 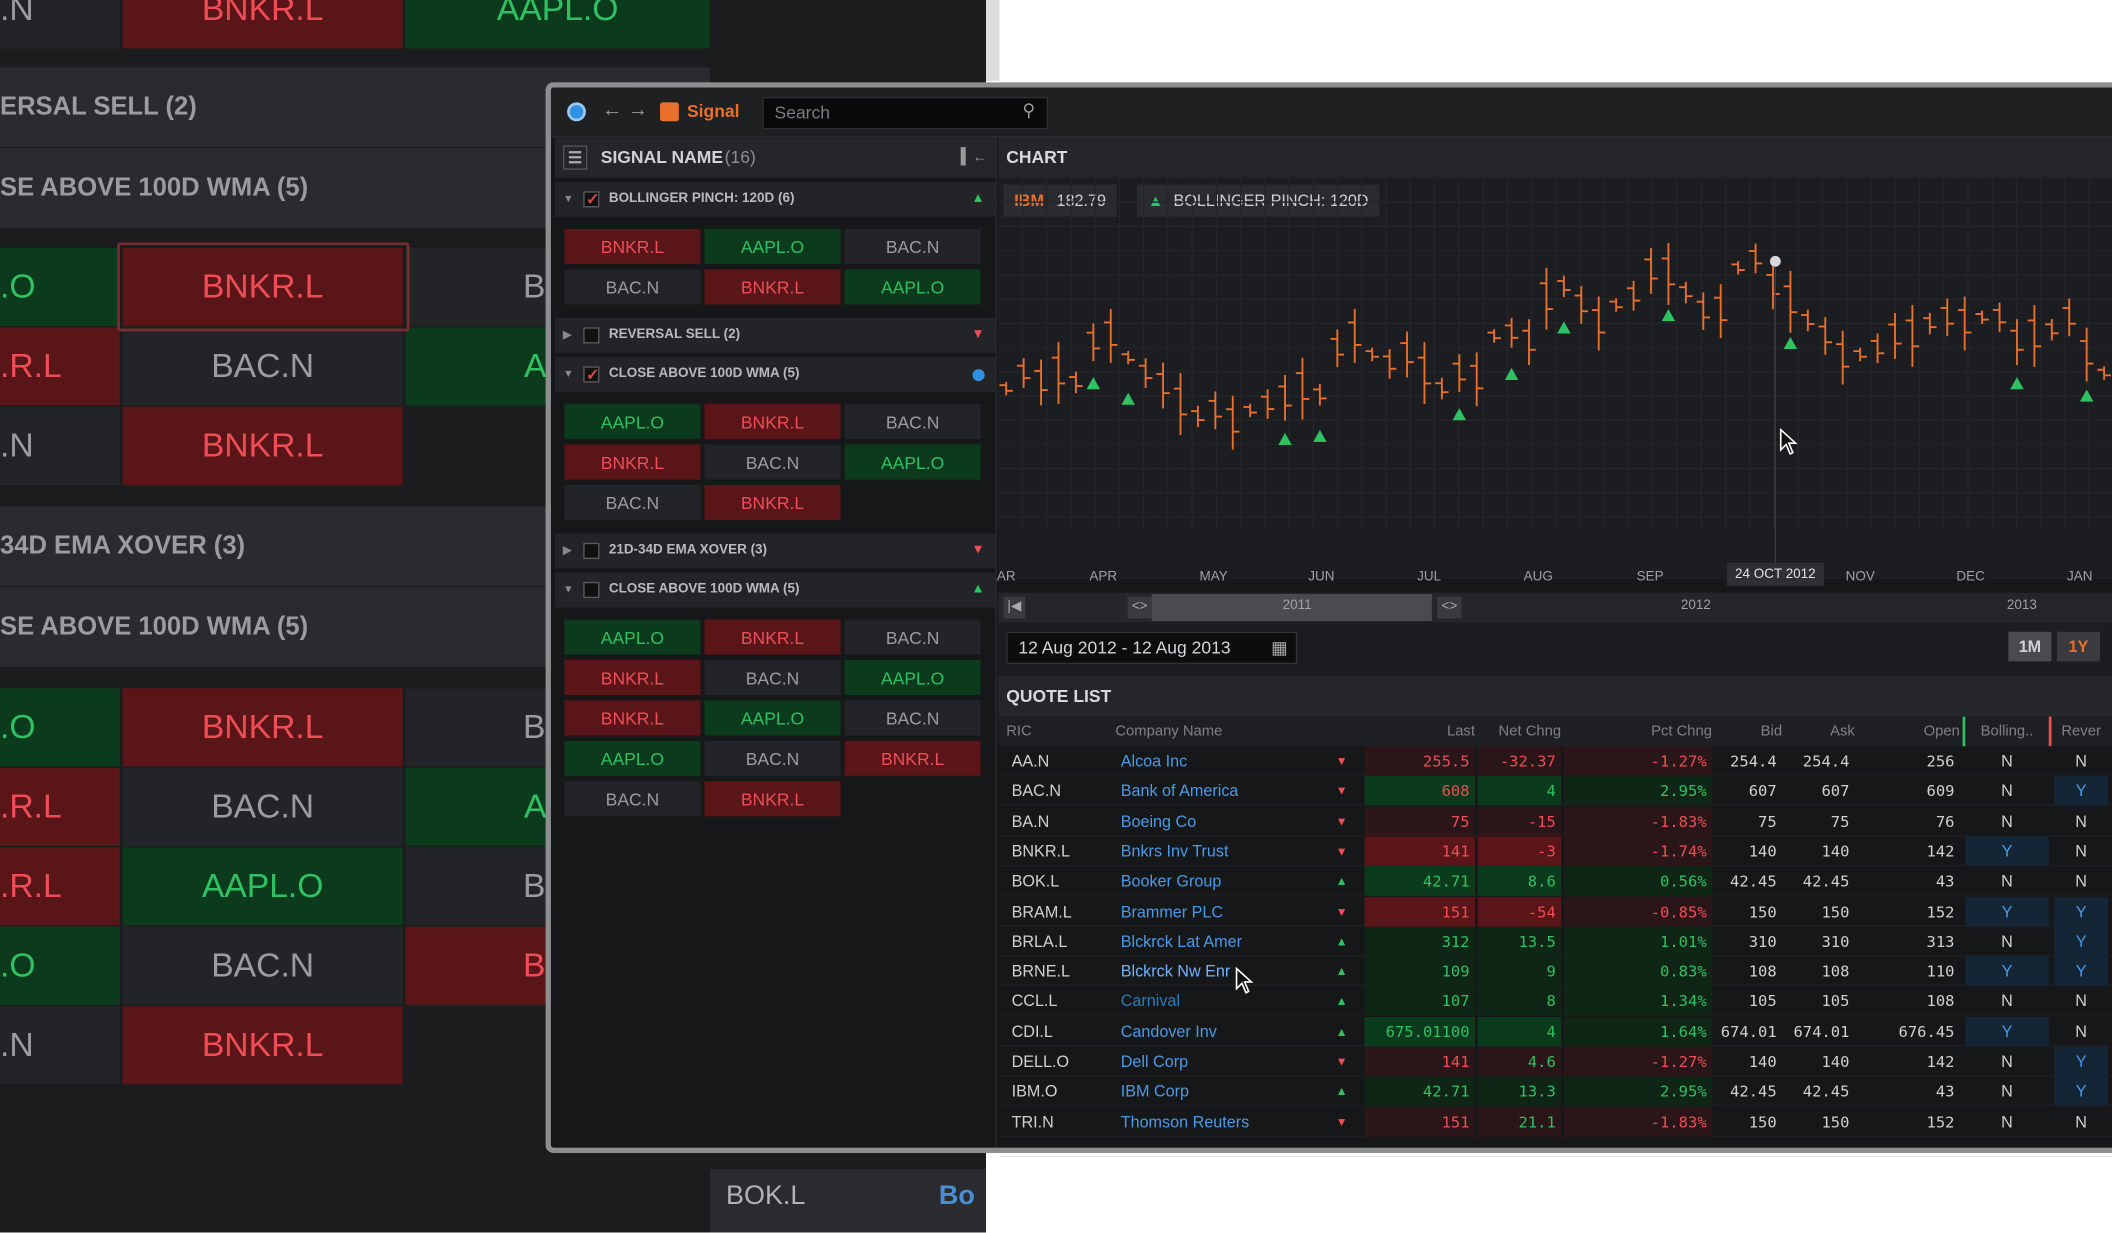 What do you see at coordinates (1555, 821) in the screenshot?
I see `table-row: BA.N Boeing Co ▼ 75 -15 -1.83% 75 75 76 N N` at bounding box center [1555, 821].